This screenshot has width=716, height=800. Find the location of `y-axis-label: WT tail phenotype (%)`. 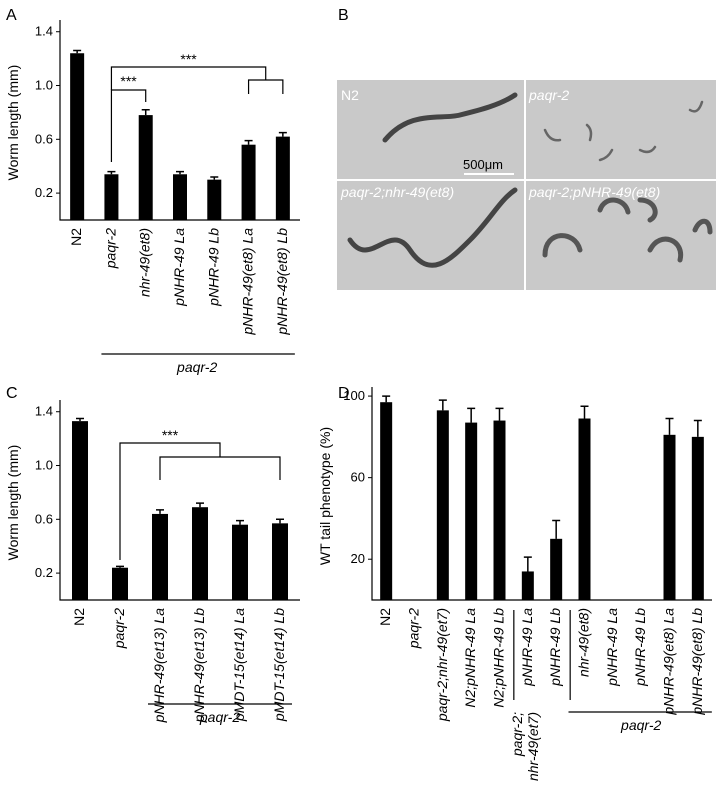

y-axis-label: WT tail phenotype (%) is located at coordinates (325, 496).